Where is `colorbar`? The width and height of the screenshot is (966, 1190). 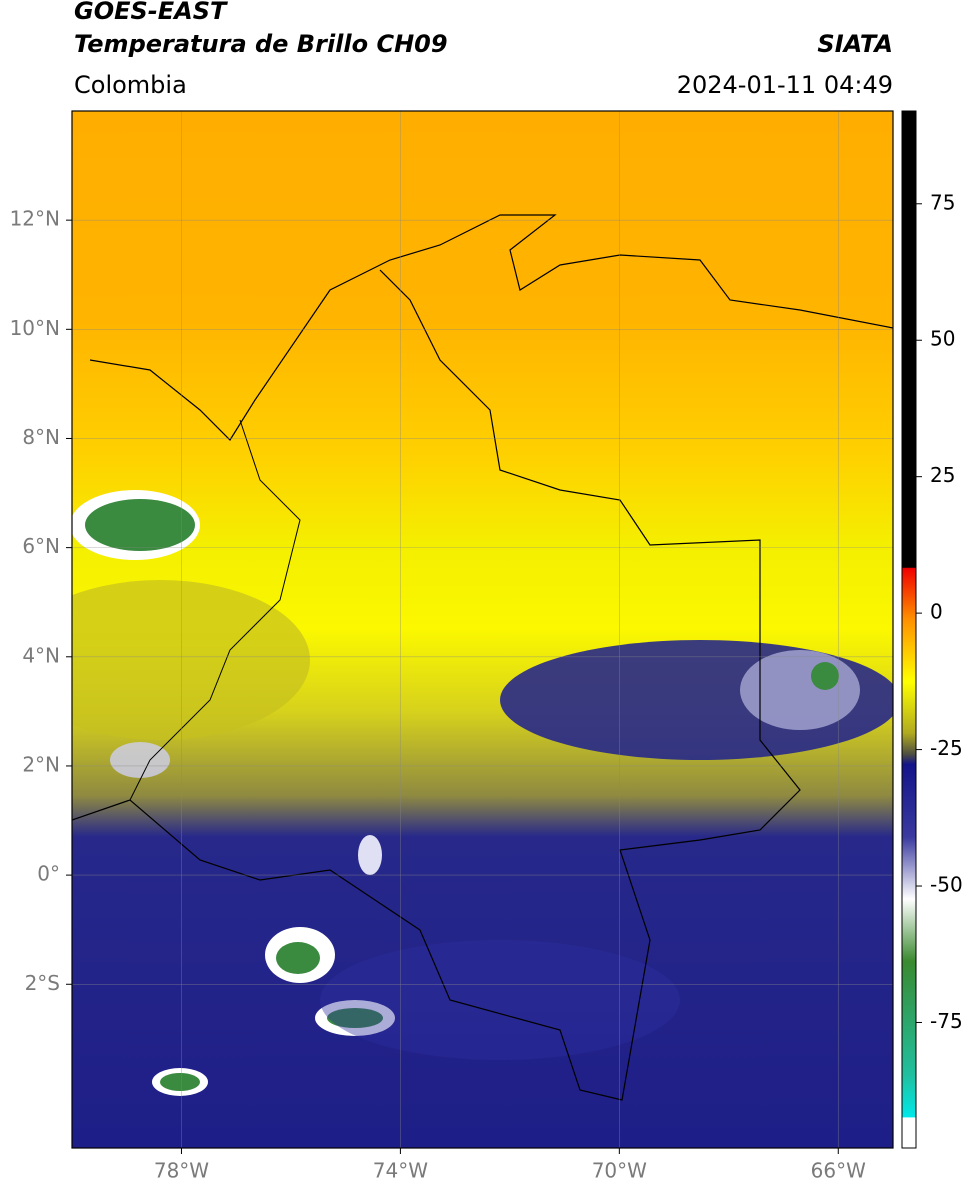 colorbar is located at coordinates (909, 629).